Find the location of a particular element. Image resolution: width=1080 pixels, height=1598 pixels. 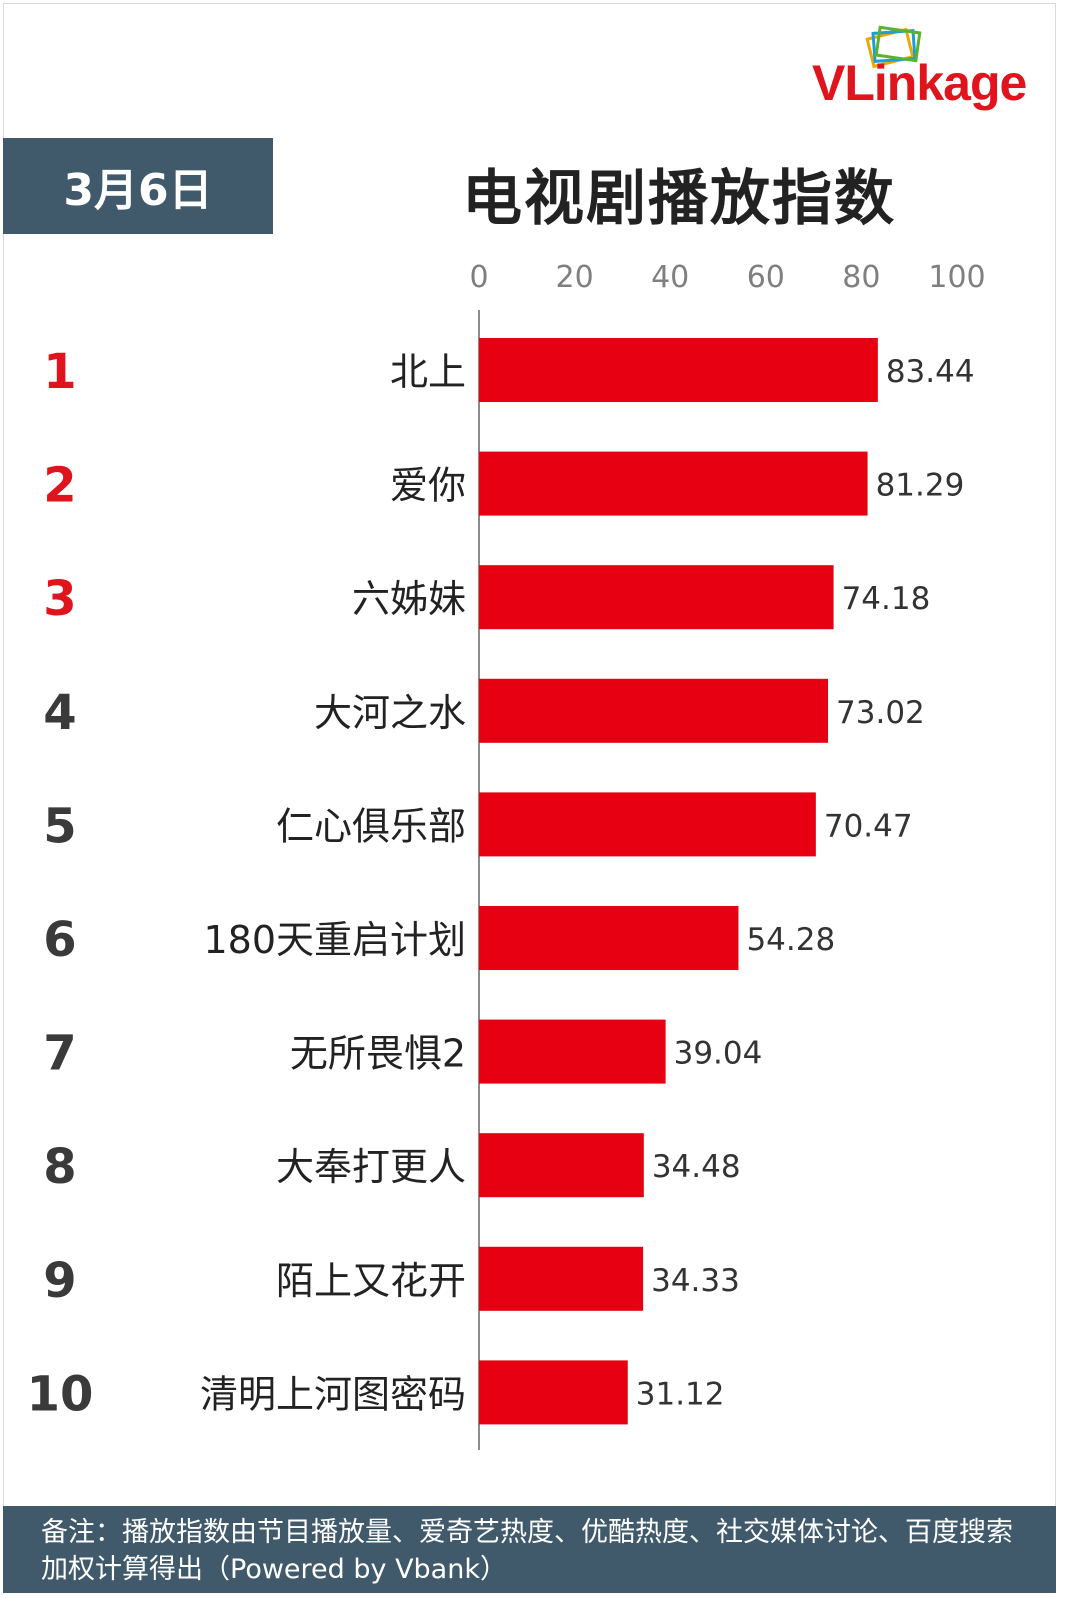

value-label: 70.47 is located at coordinates (868, 826).